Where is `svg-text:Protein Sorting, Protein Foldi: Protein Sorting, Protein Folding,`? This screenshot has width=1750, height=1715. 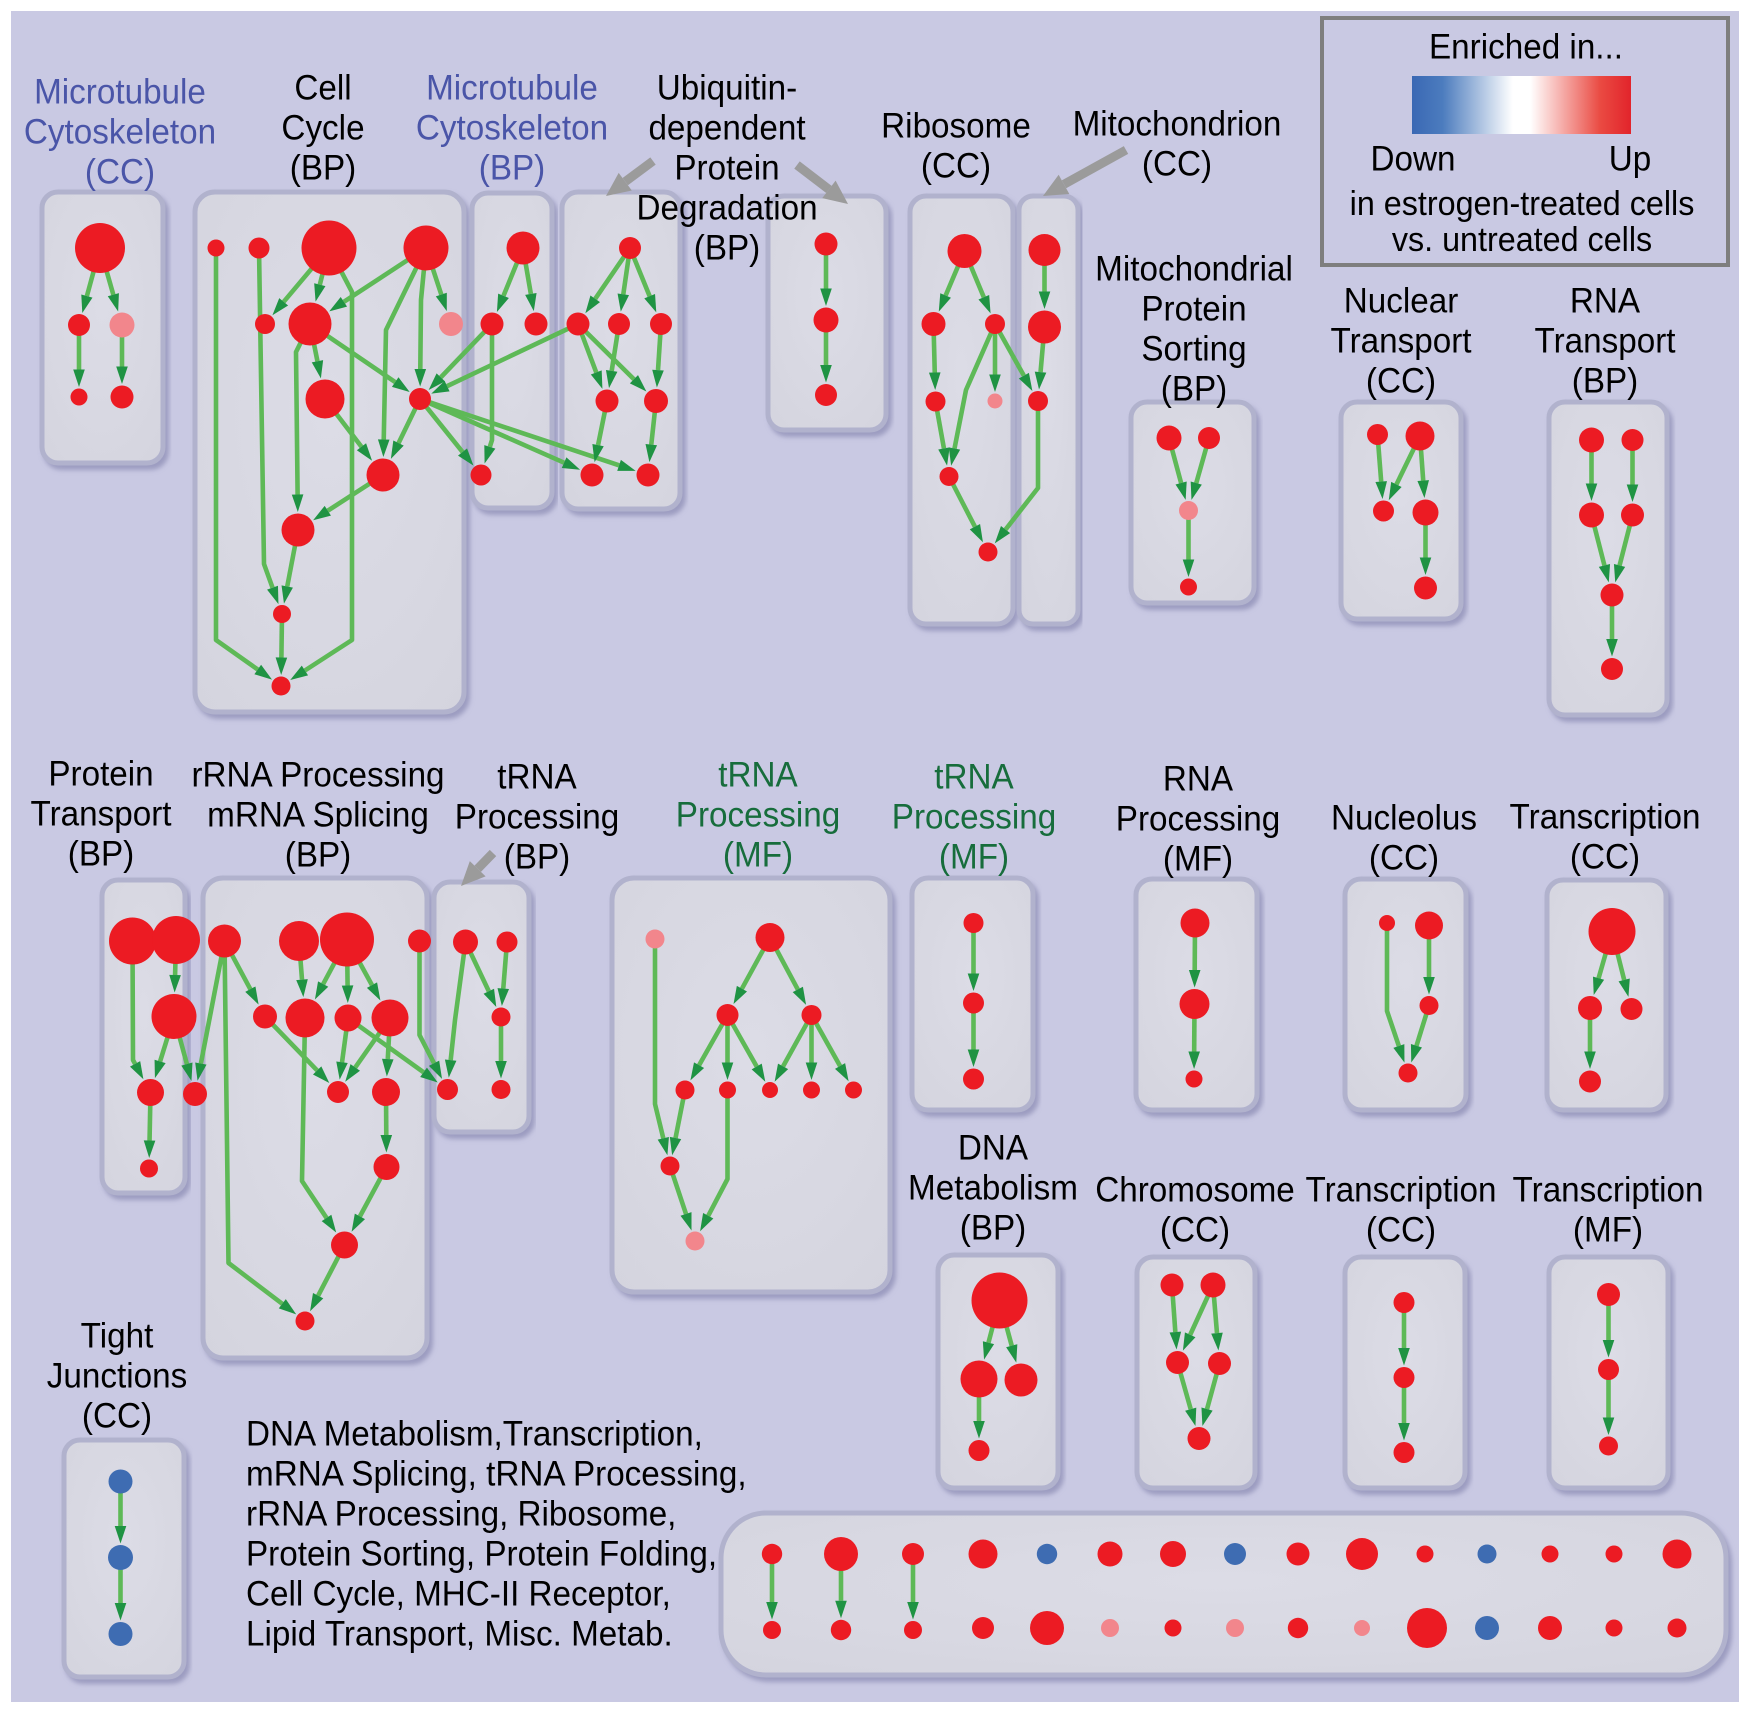 svg-text:Protein Sorting, Protein Foldi: Protein Sorting, Protein Folding, is located at coordinates (481, 1554).